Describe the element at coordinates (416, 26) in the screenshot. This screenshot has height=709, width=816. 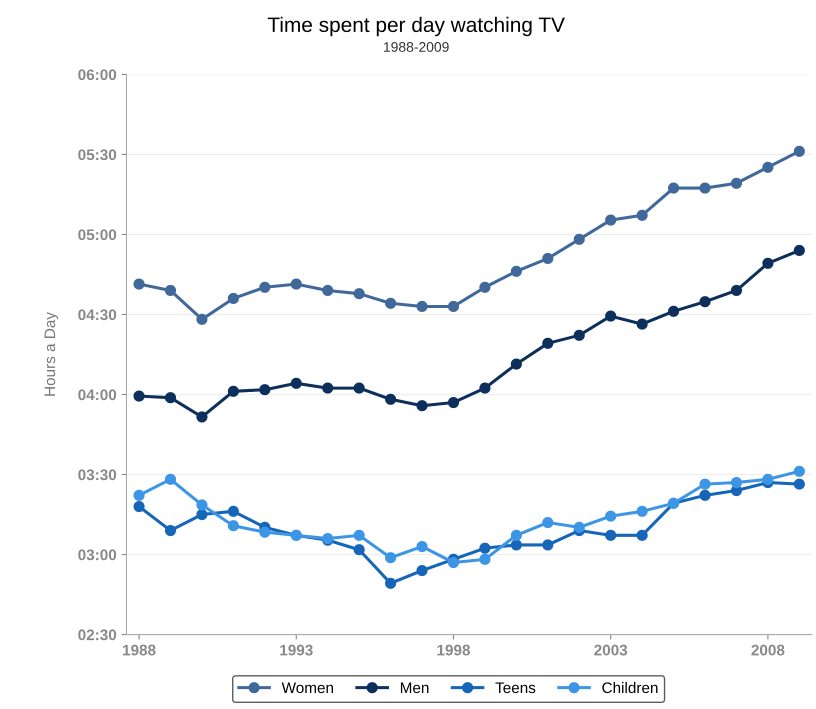
I see `chart-title: Time spent per day watching TV` at that location.